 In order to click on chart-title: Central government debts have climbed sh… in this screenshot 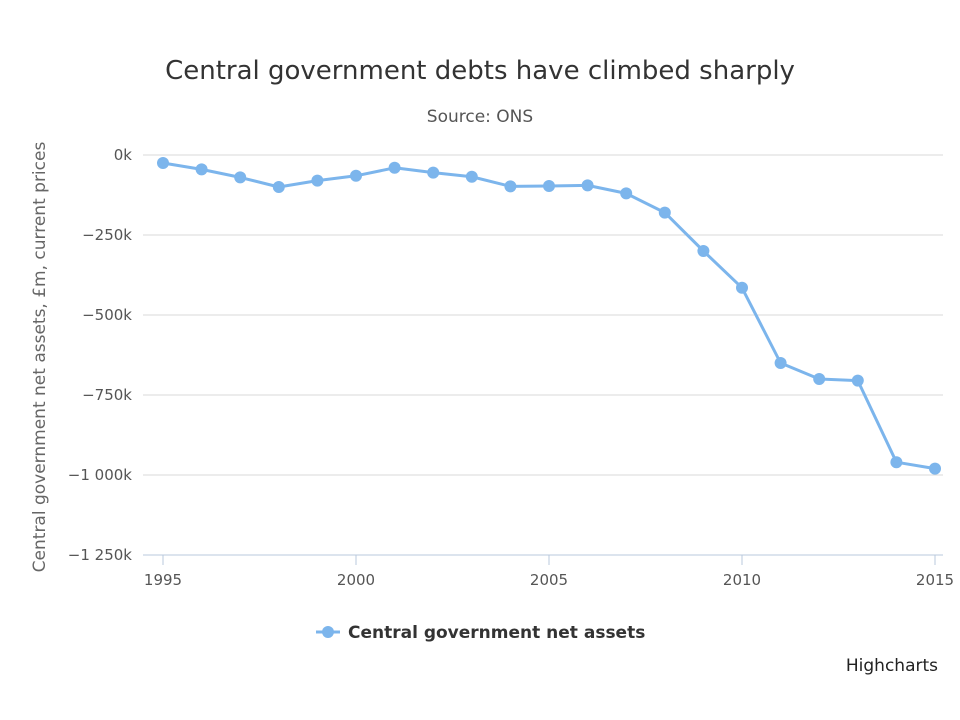, I will do `click(480, 71)`.